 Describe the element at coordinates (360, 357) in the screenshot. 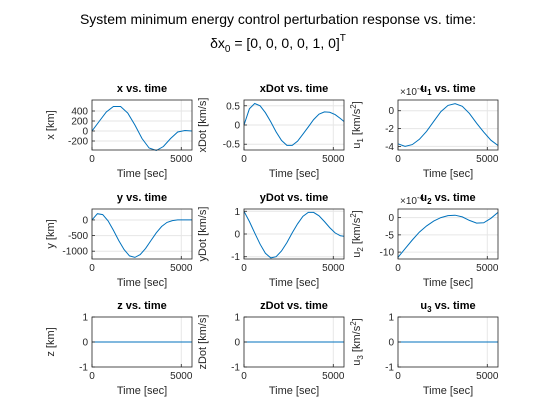

I see `y-label-sub: 3` at that location.